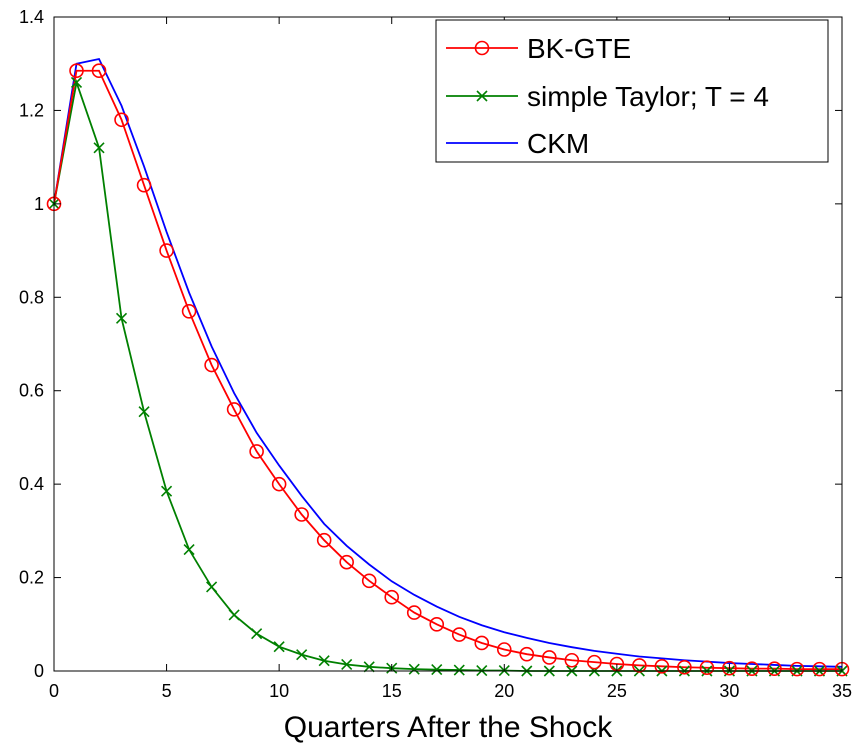  Describe the element at coordinates (31, 110) in the screenshot. I see `y-tick-label: 1.2` at that location.